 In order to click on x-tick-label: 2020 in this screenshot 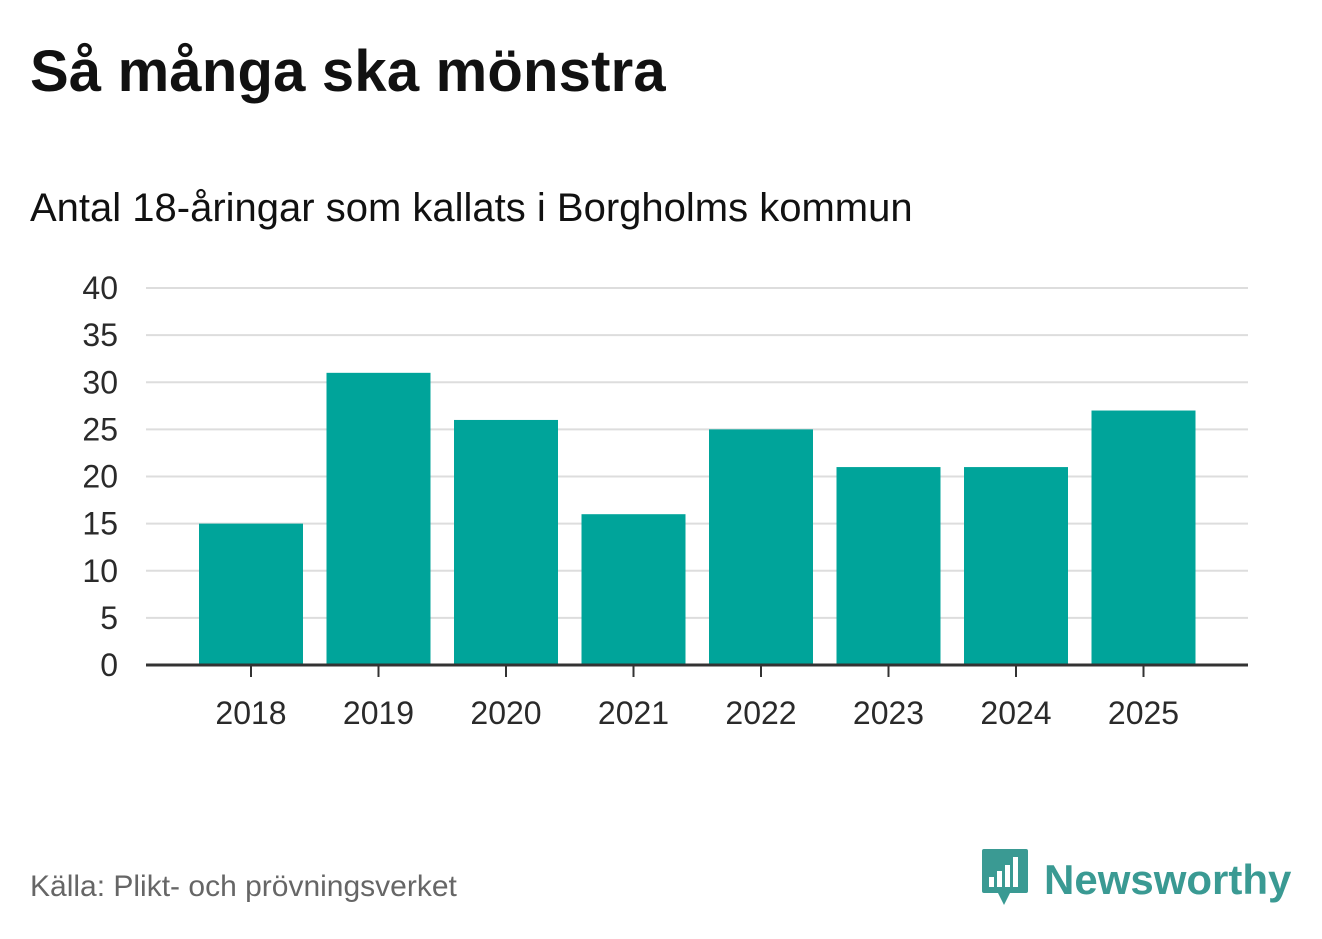, I will do `click(505, 713)`.